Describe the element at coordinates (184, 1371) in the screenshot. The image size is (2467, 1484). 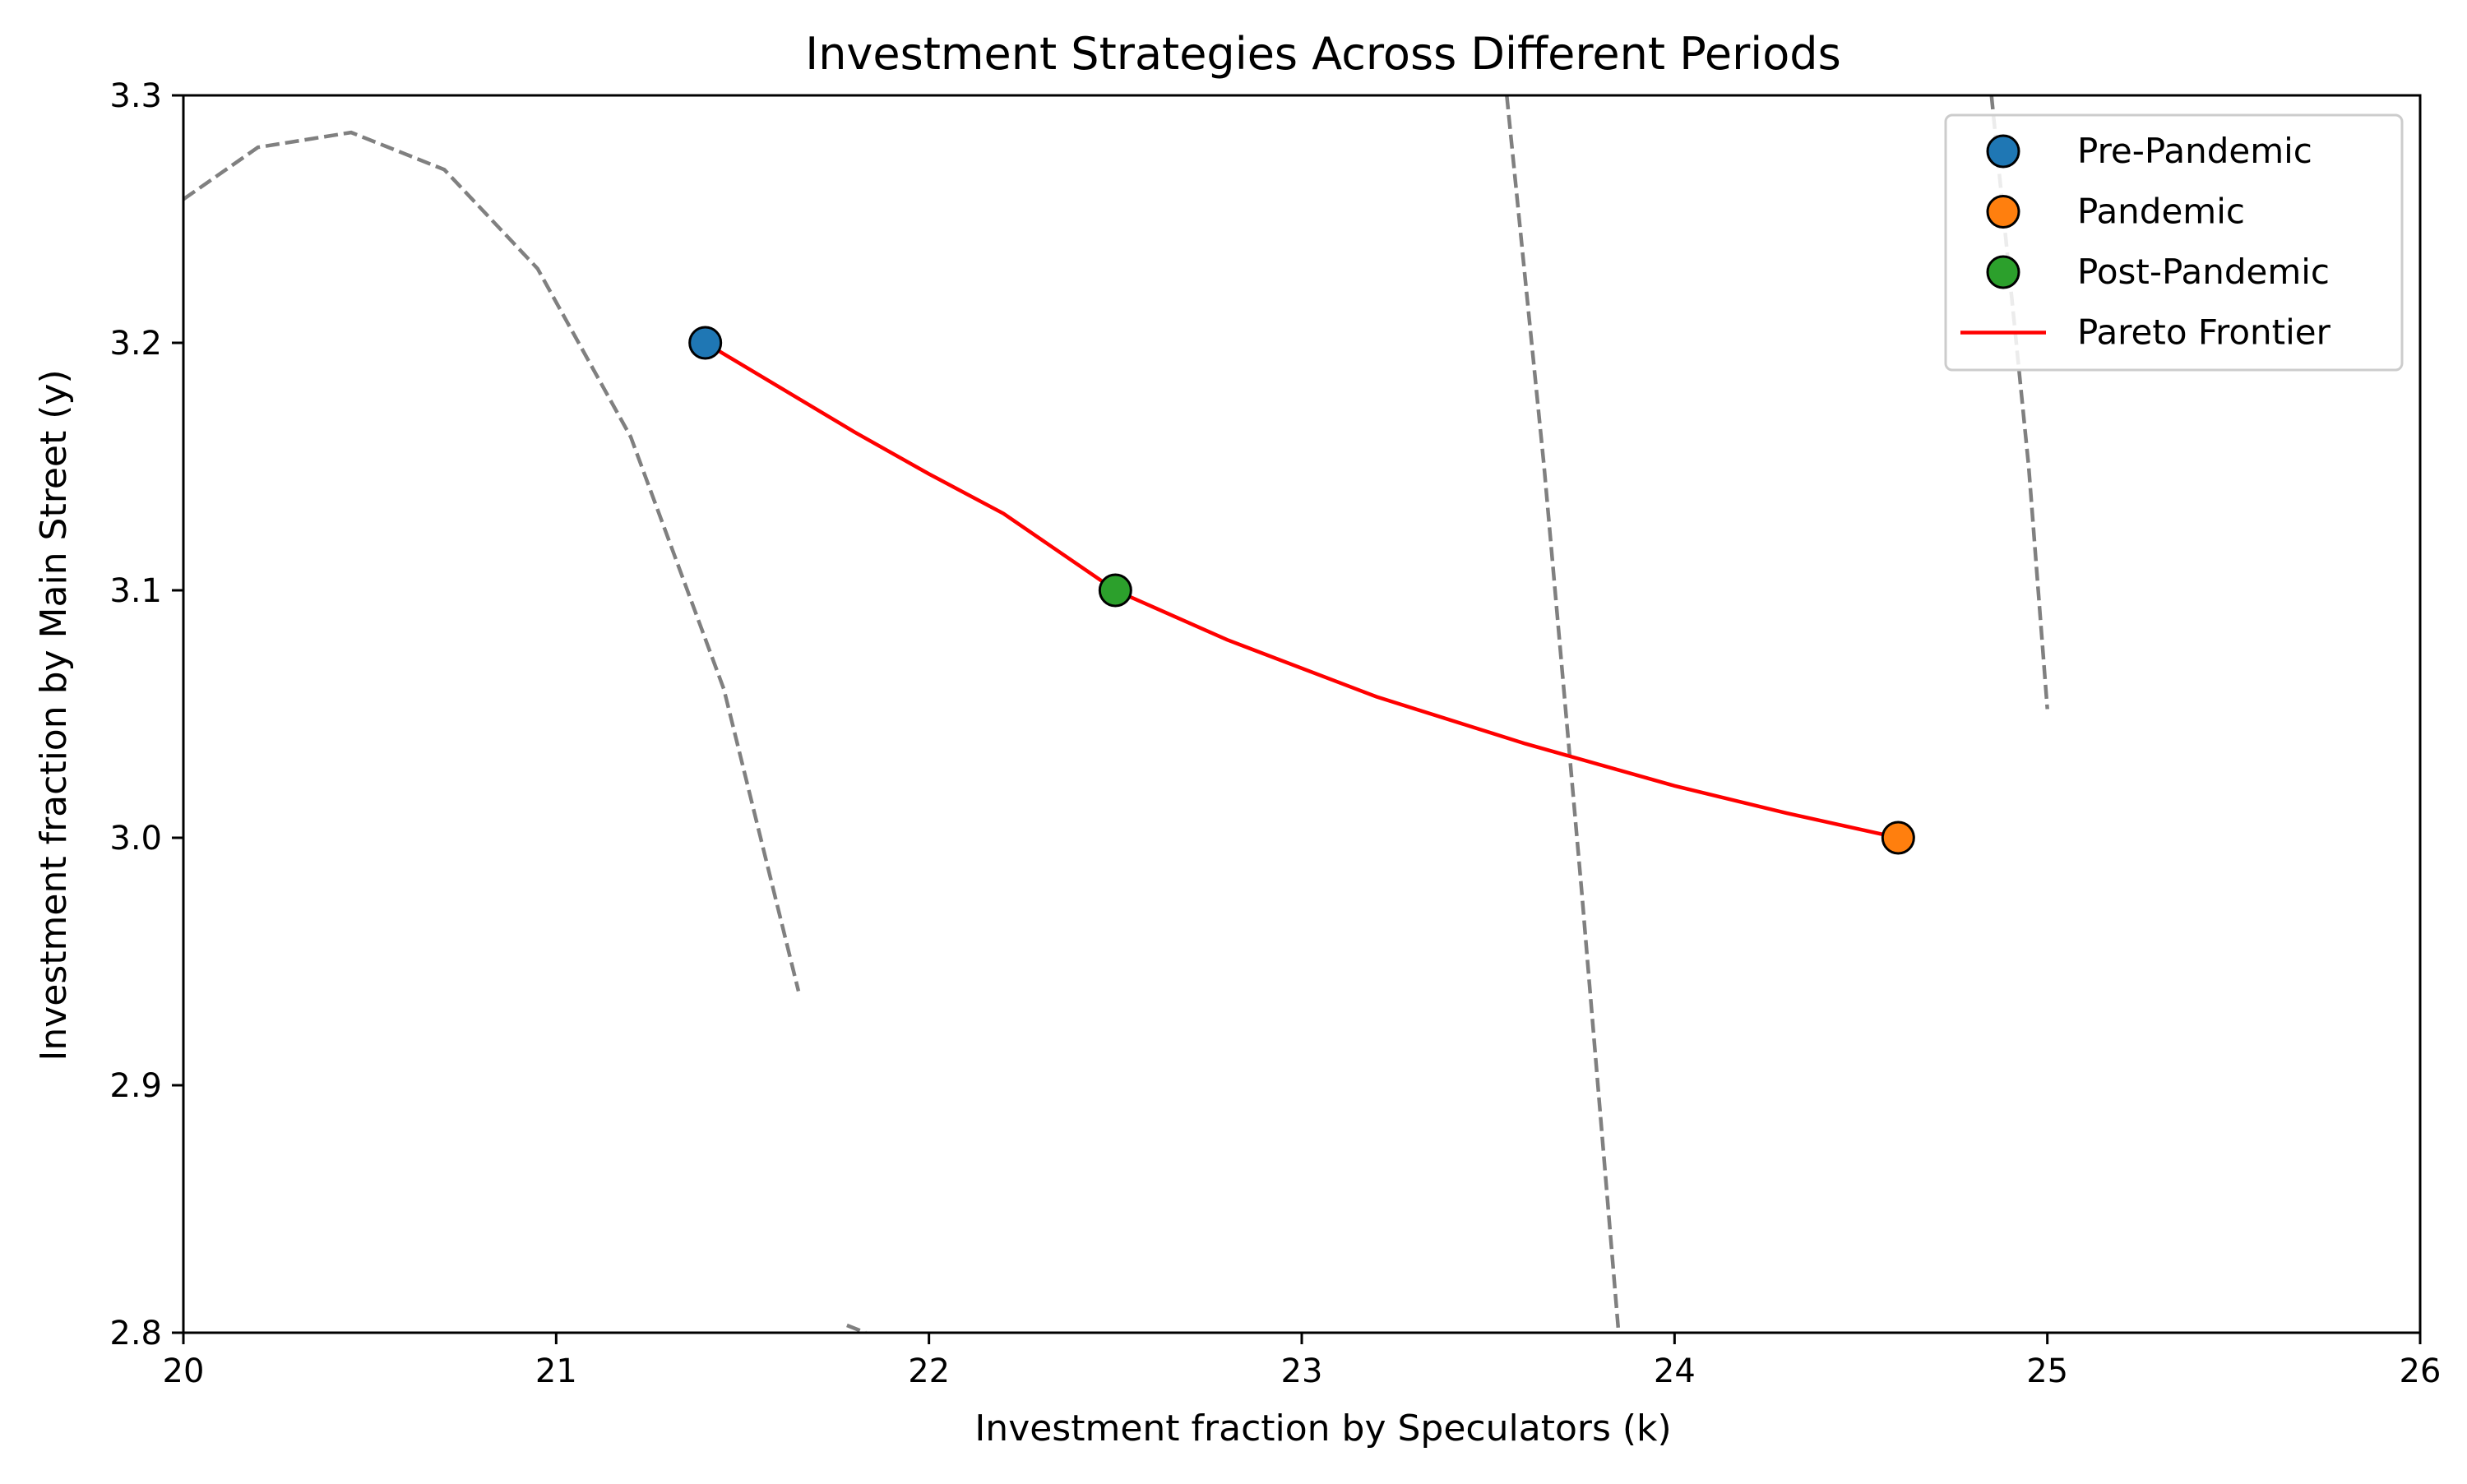
I see `x-tick-label: 20` at that location.